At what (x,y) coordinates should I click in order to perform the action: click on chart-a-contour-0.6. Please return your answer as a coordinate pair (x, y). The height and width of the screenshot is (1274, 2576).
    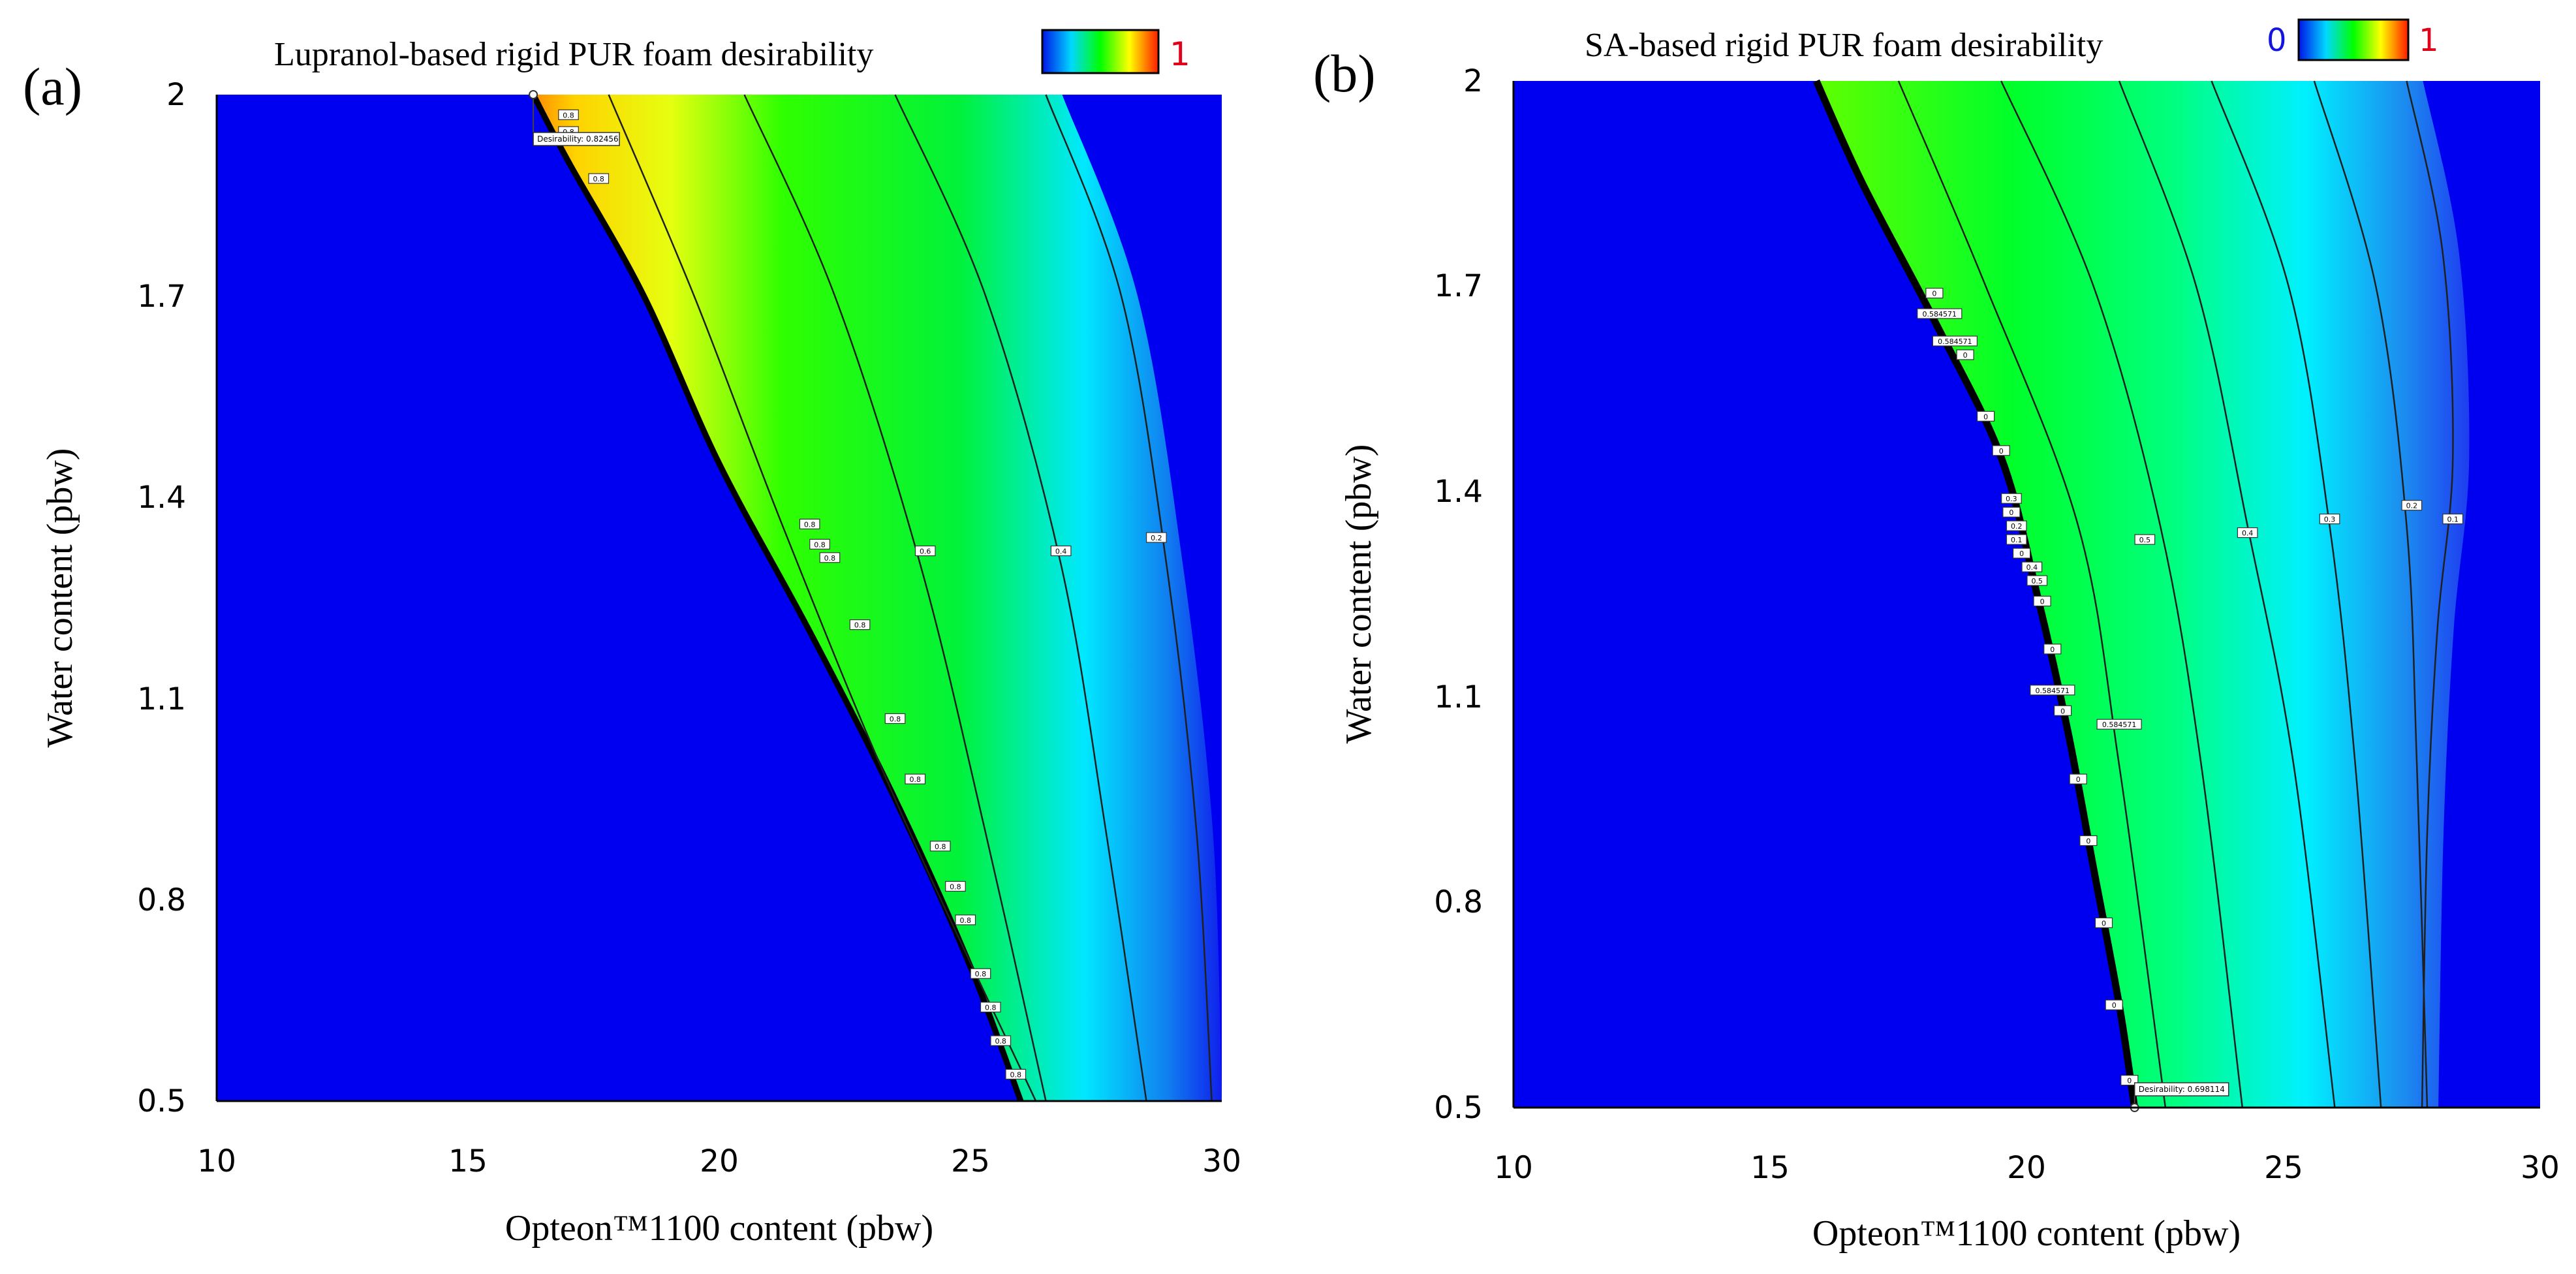
    Looking at the image, I should click on (895, 598).